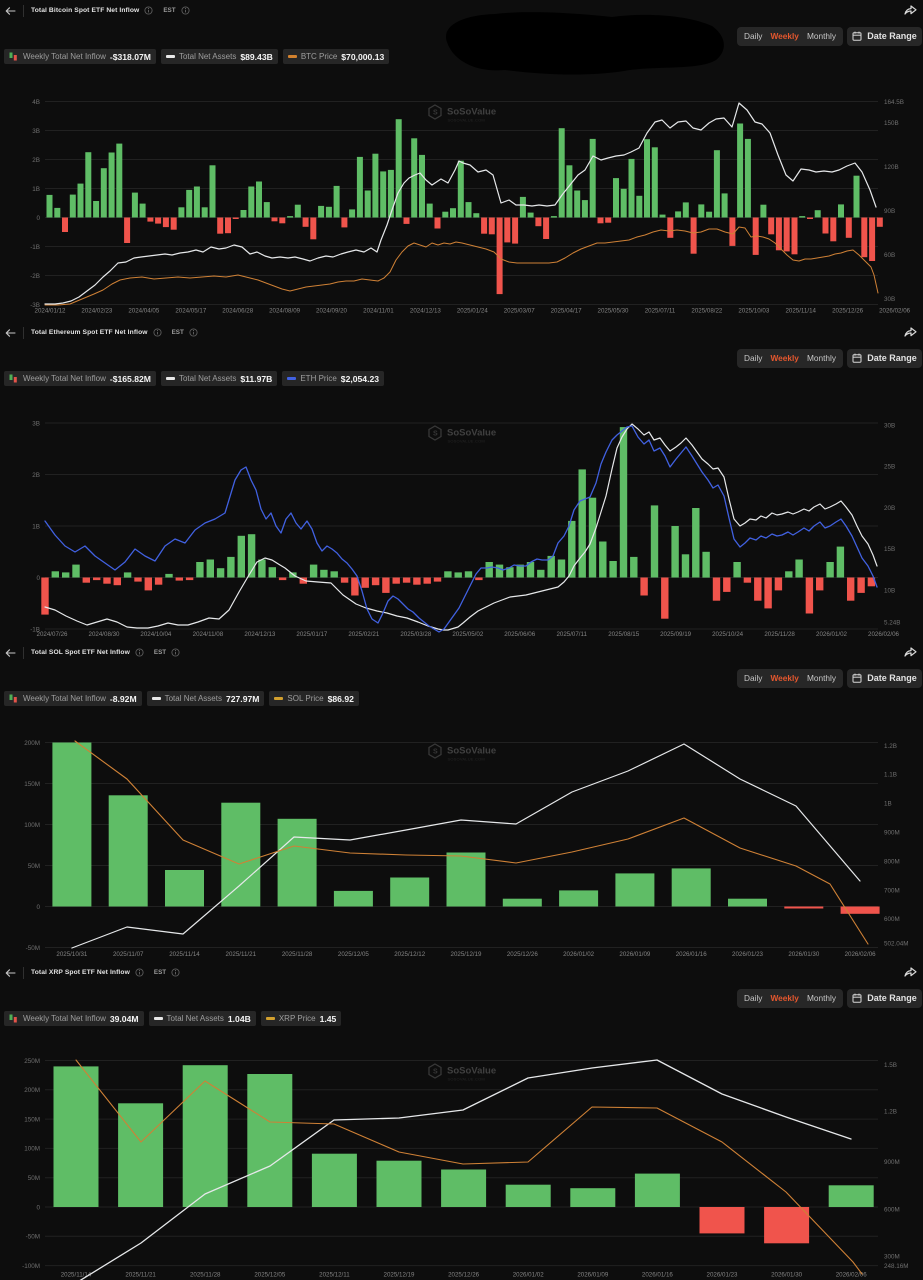 This screenshot has width=923, height=1280. I want to click on svg-text: 2B, so click(36, 160).